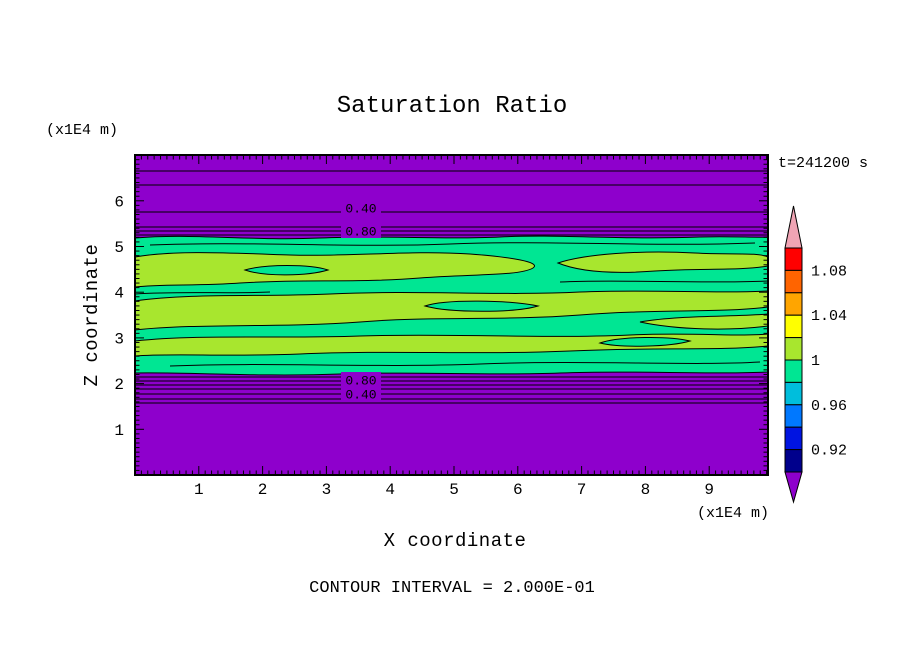  What do you see at coordinates (452, 106) in the screenshot?
I see `chart-title: Saturation Ratio` at bounding box center [452, 106].